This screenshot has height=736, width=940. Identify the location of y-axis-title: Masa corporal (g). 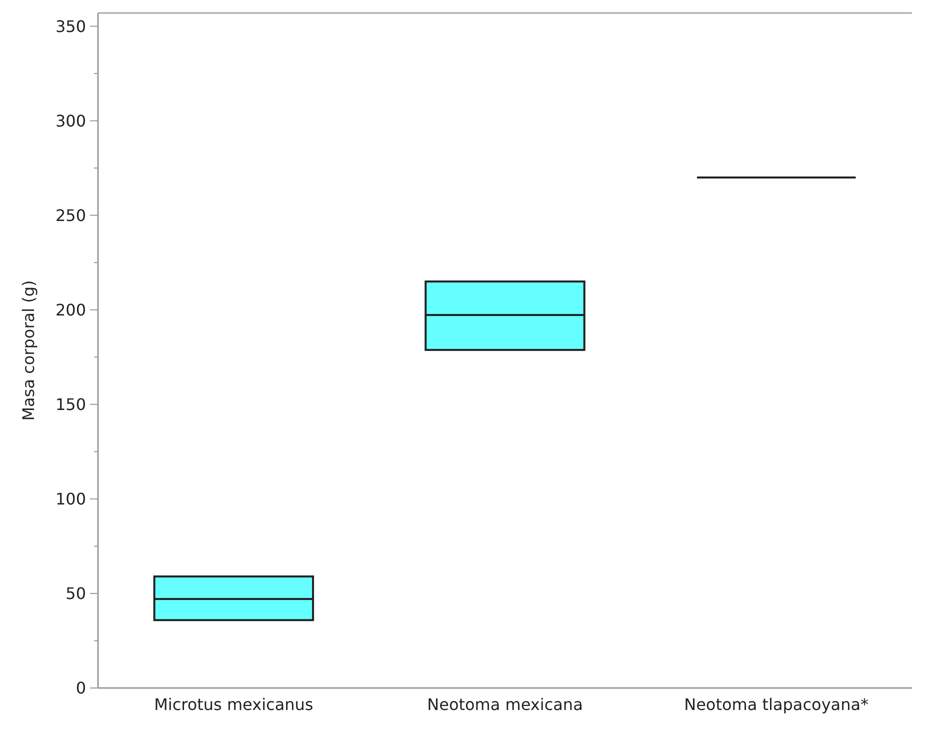
(28, 350).